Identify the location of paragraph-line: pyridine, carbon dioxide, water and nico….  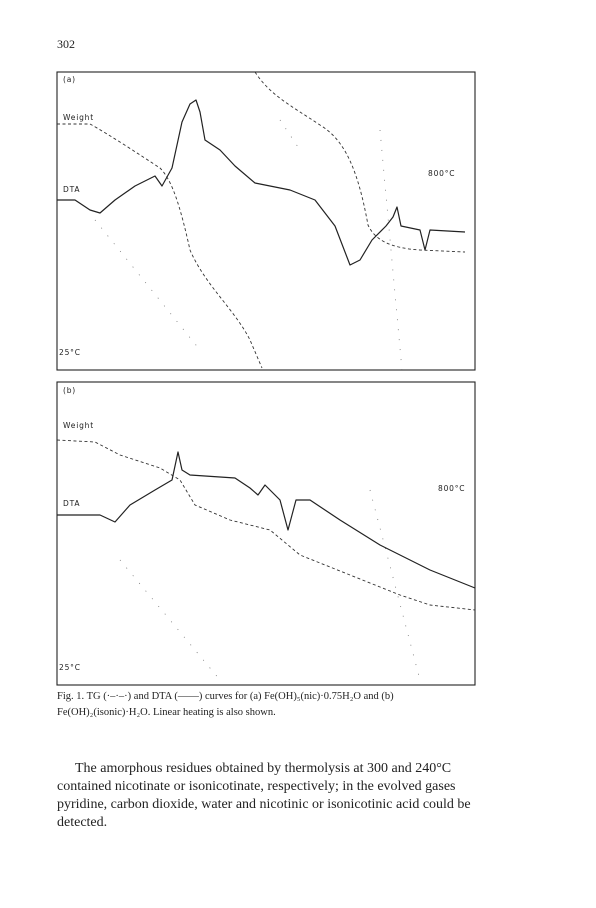
(264, 804).